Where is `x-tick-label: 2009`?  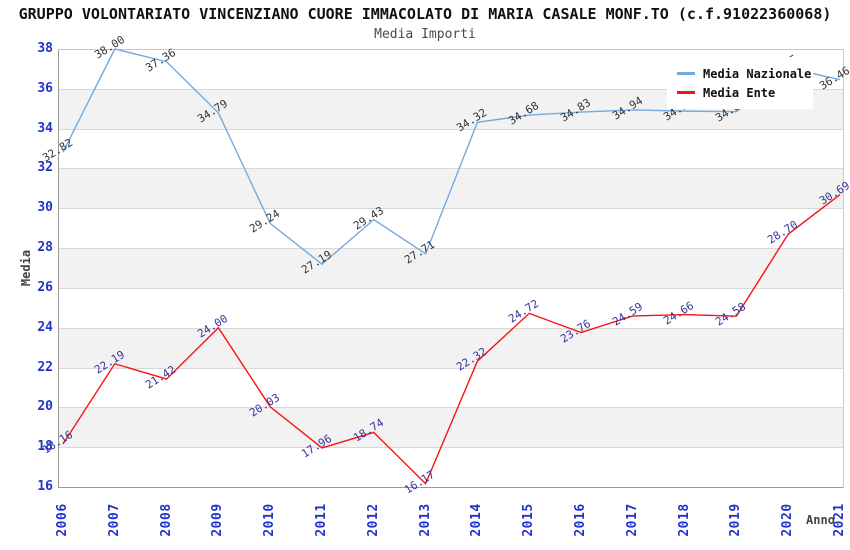
x-tick-label: 2009 is located at coordinates (218, 520).